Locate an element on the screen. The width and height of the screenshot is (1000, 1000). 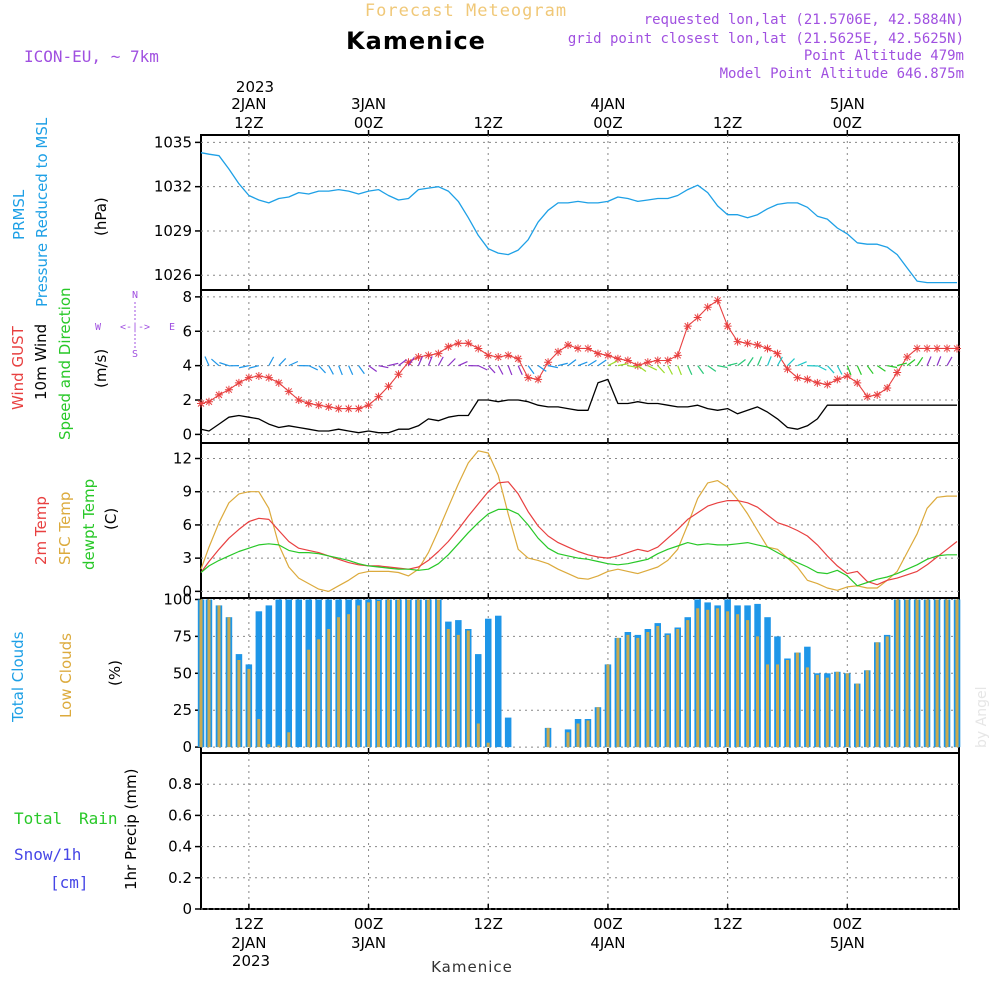
gust-line is located at coordinates (578, 354).